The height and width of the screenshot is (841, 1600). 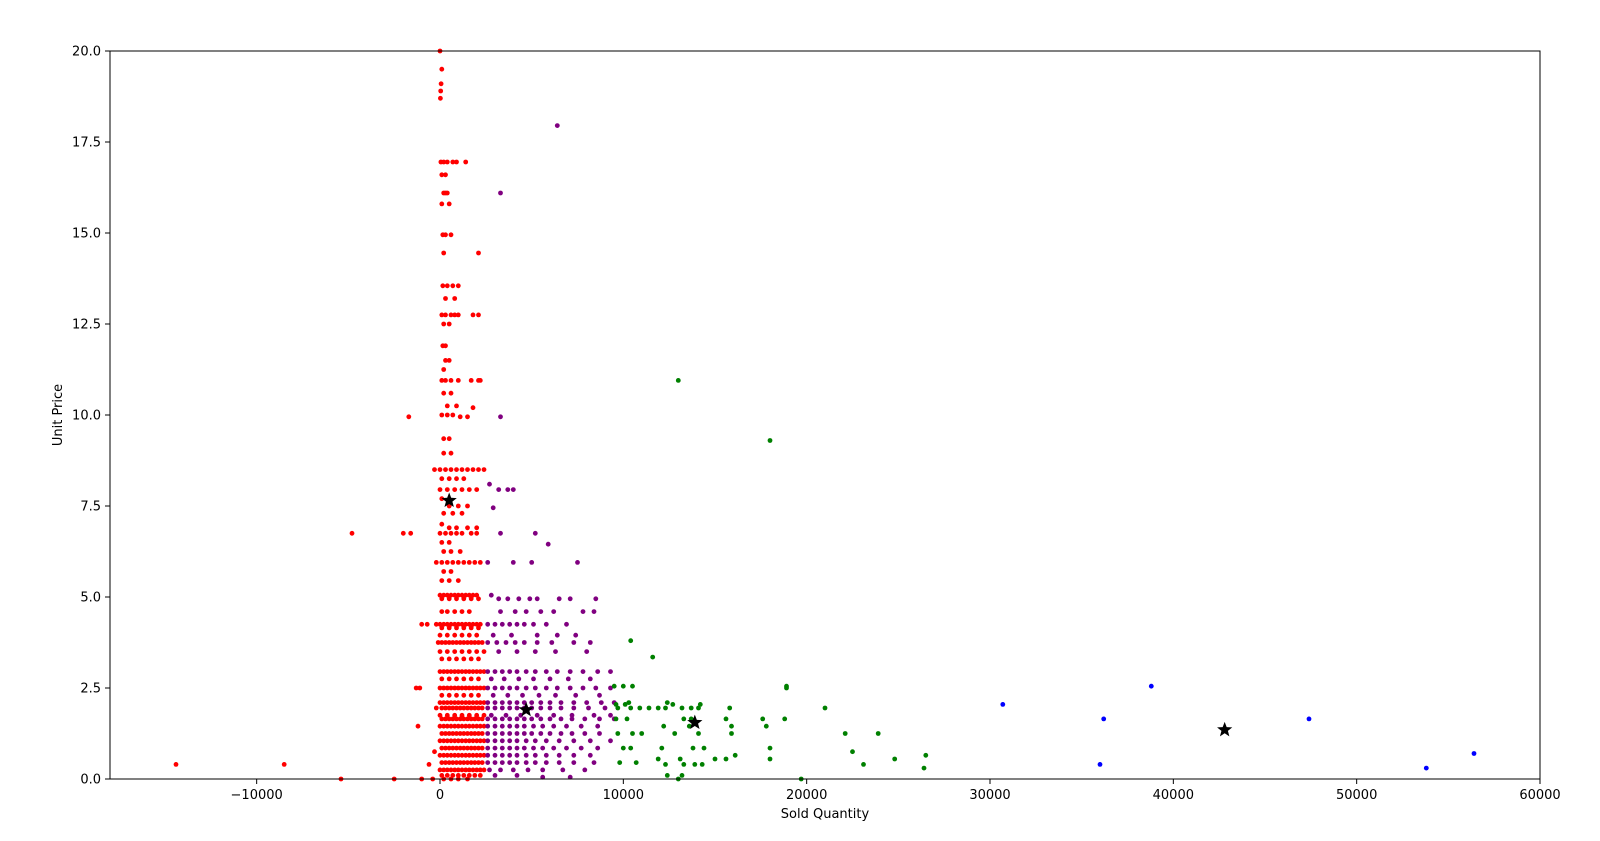 I want to click on centroid-star, so click(x=526, y=709).